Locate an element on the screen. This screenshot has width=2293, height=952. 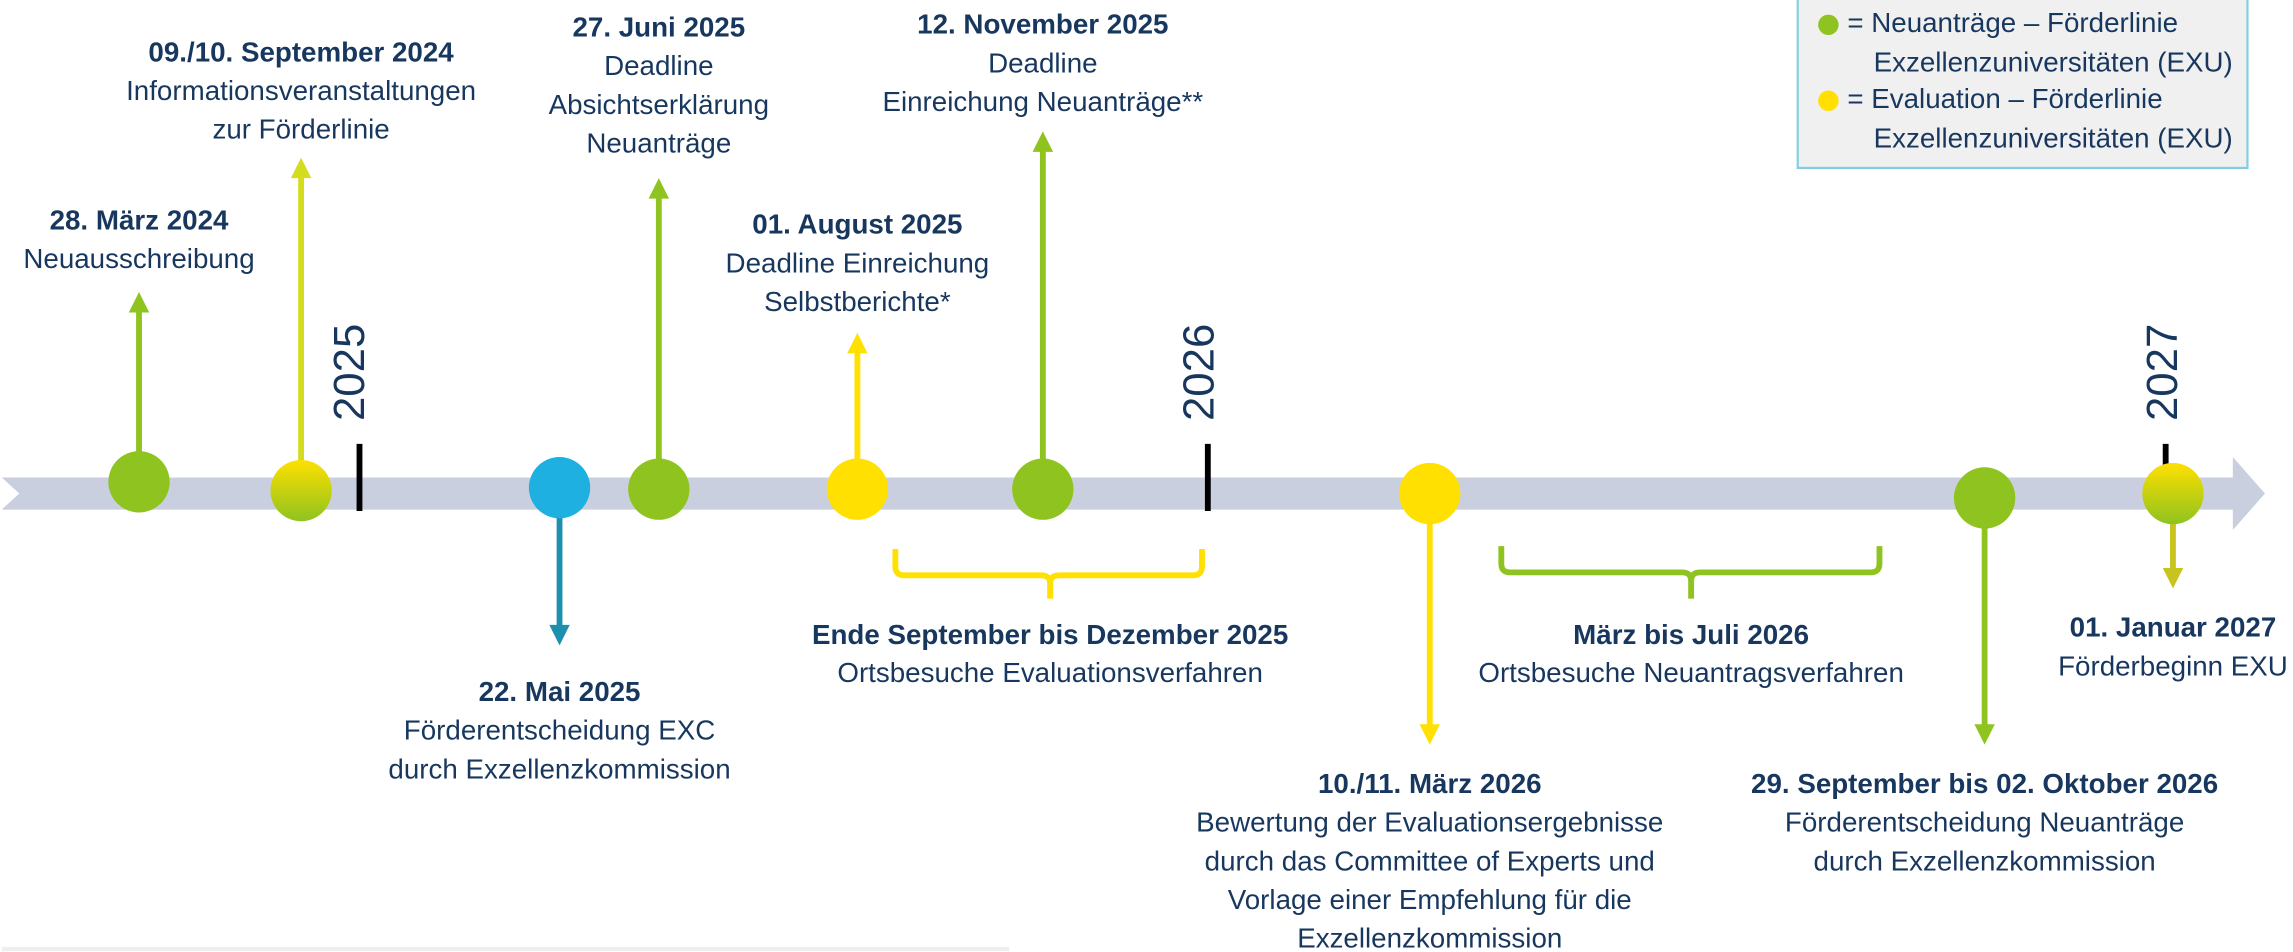
event-text: Bewertung der Evaluationsergebnisse is located at coordinates (1429, 822).